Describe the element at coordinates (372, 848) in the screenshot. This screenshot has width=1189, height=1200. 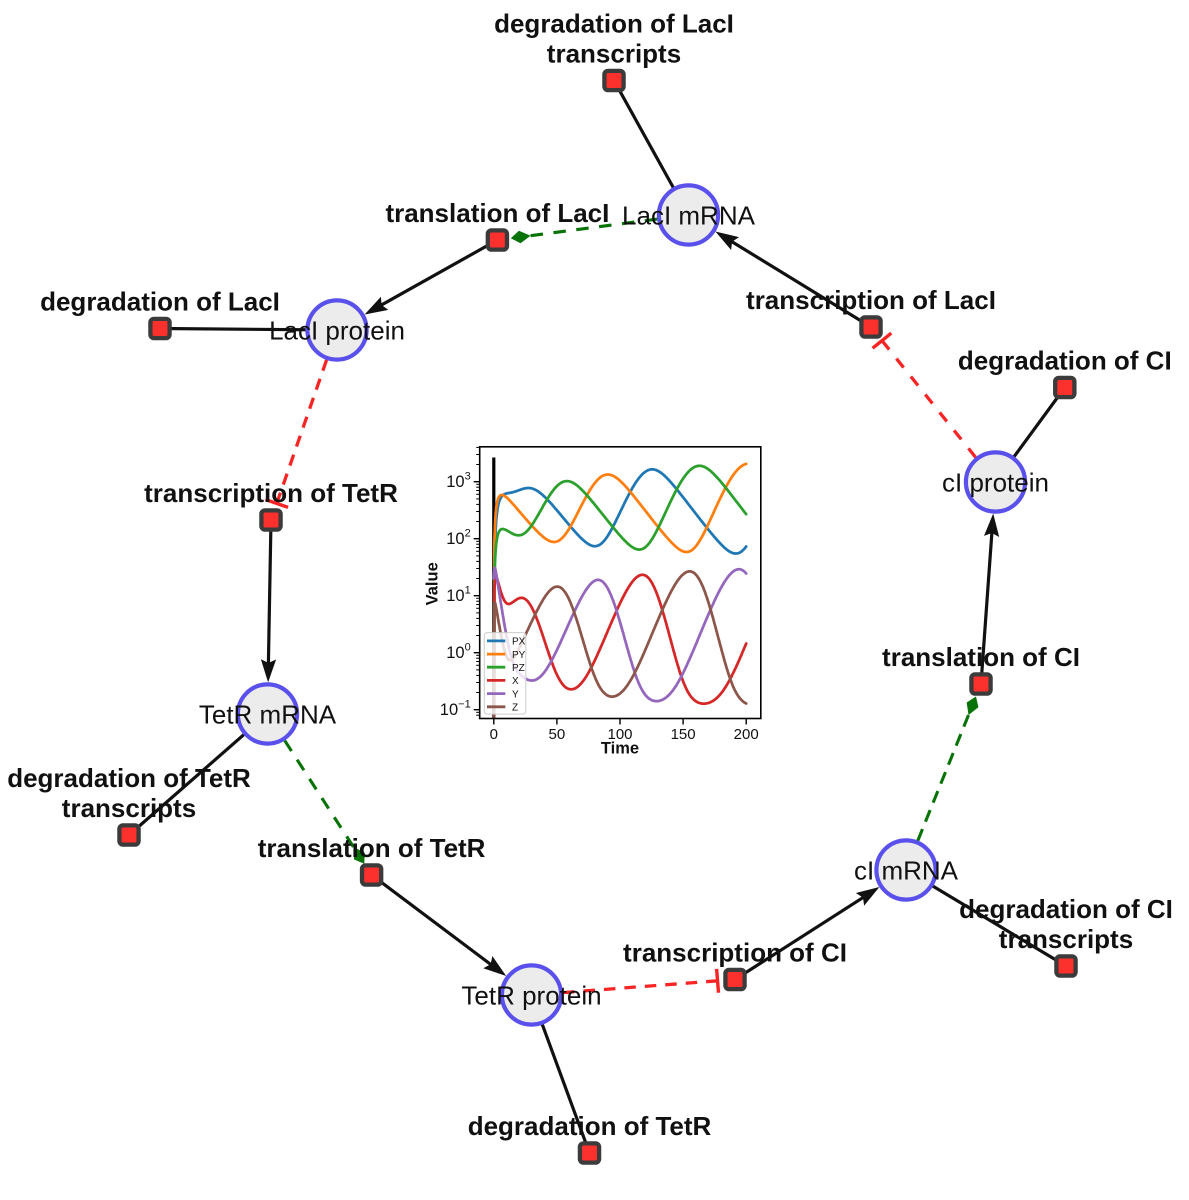
I see `svg-text: translation of TetR` at that location.